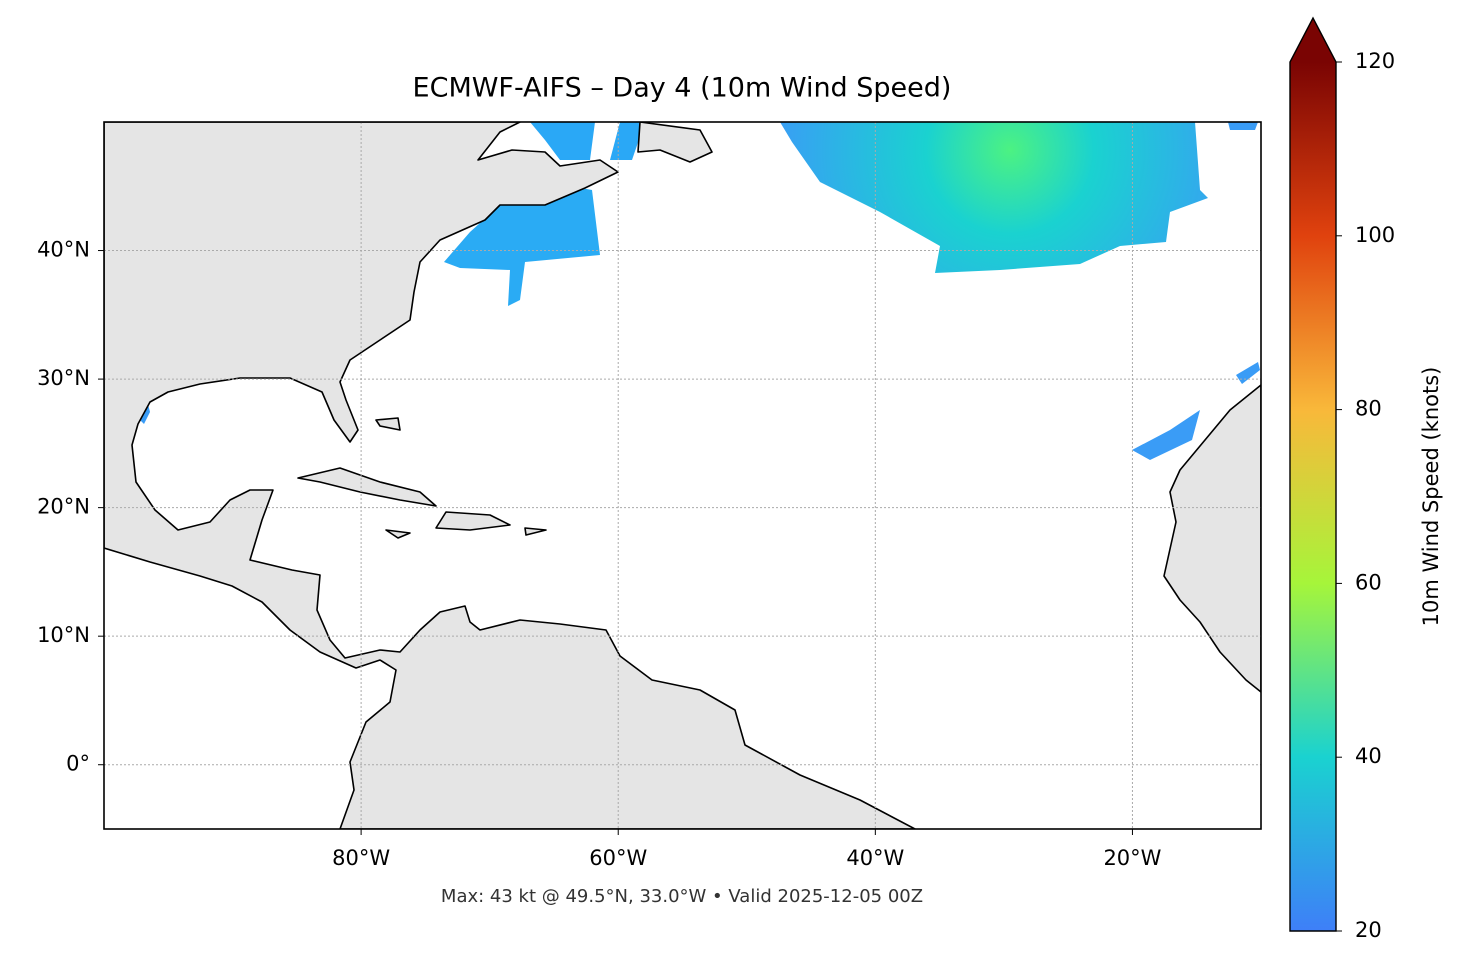 The width and height of the screenshot is (1466, 969). What do you see at coordinates (63, 507) in the screenshot?
I see `y-tick-label: 20°N` at bounding box center [63, 507].